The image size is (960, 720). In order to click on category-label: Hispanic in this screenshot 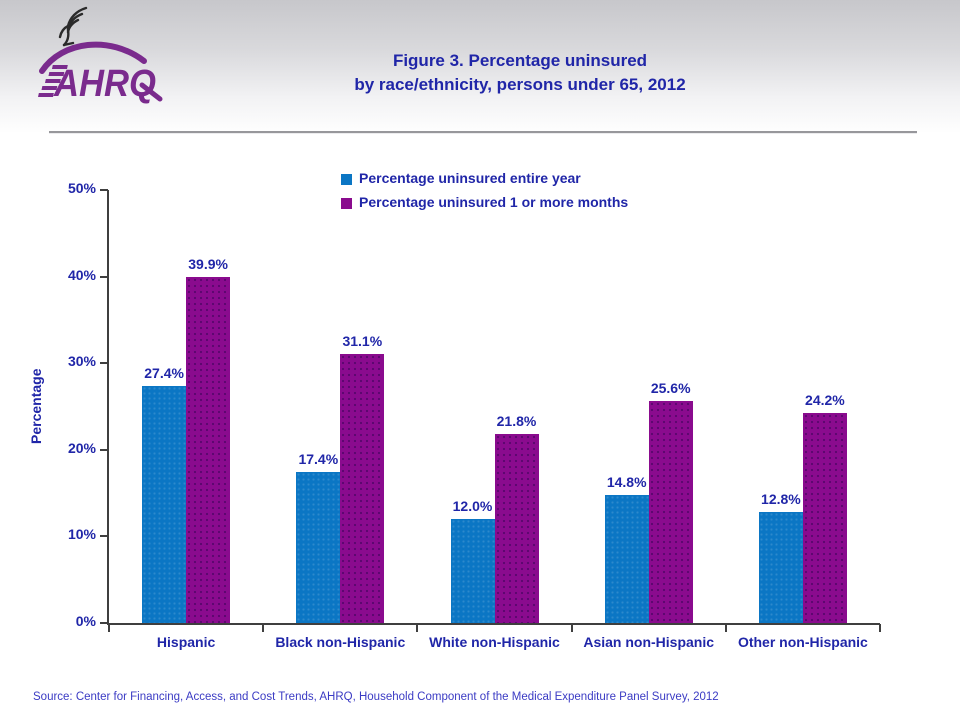, I will do `click(186, 642)`.